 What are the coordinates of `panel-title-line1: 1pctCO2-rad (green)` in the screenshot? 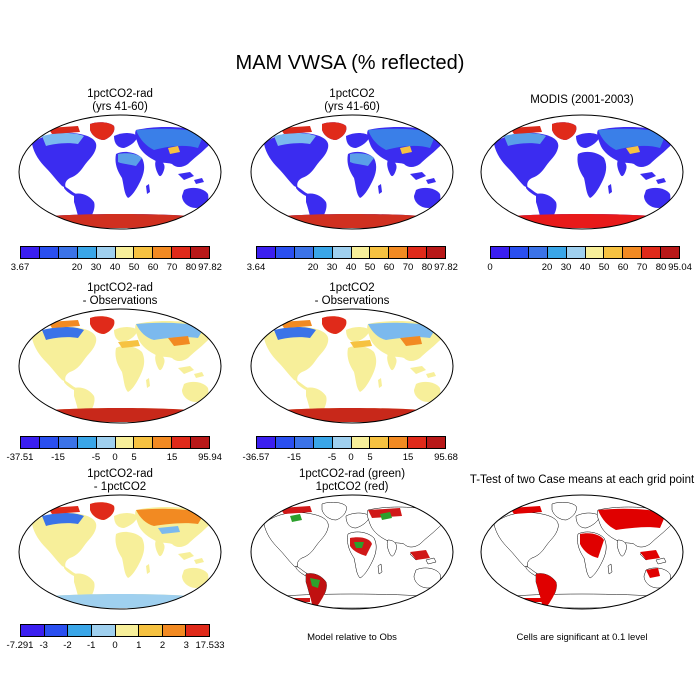 It's located at (352, 474).